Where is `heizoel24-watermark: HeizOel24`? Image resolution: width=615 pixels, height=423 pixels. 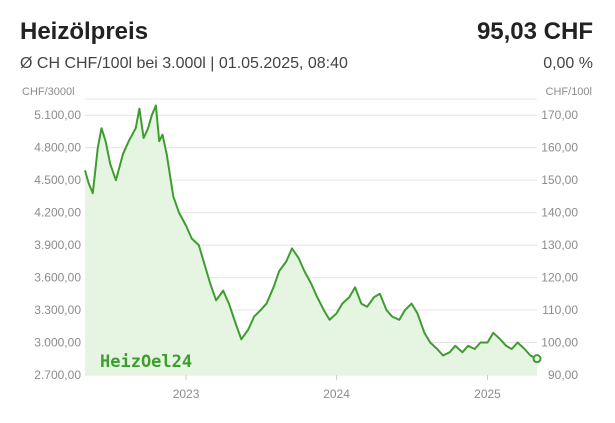 heizoel24-watermark: HeizOel24 is located at coordinates (146, 362).